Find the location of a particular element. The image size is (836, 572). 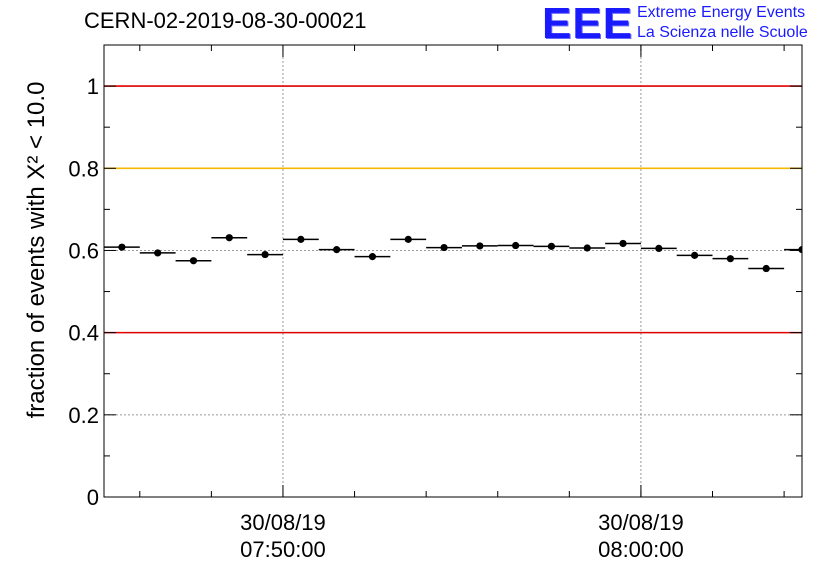

y-tick-label: 0.2 is located at coordinates (83, 415).